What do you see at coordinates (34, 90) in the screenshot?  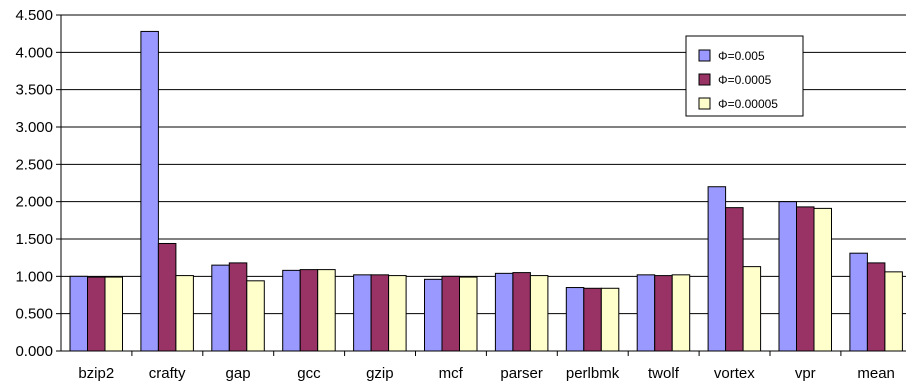 I see `y-tick-label: 3.500` at bounding box center [34, 90].